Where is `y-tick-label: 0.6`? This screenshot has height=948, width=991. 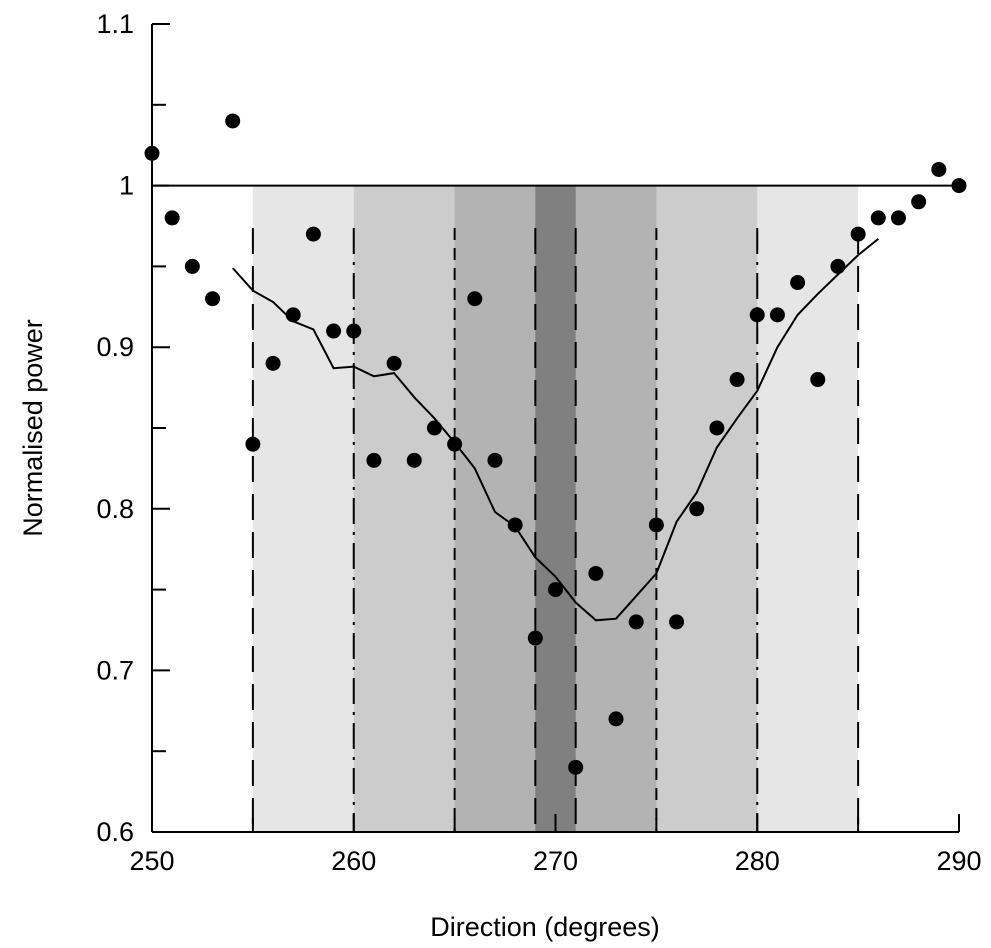
y-tick-label: 0.6 is located at coordinates (115, 832).